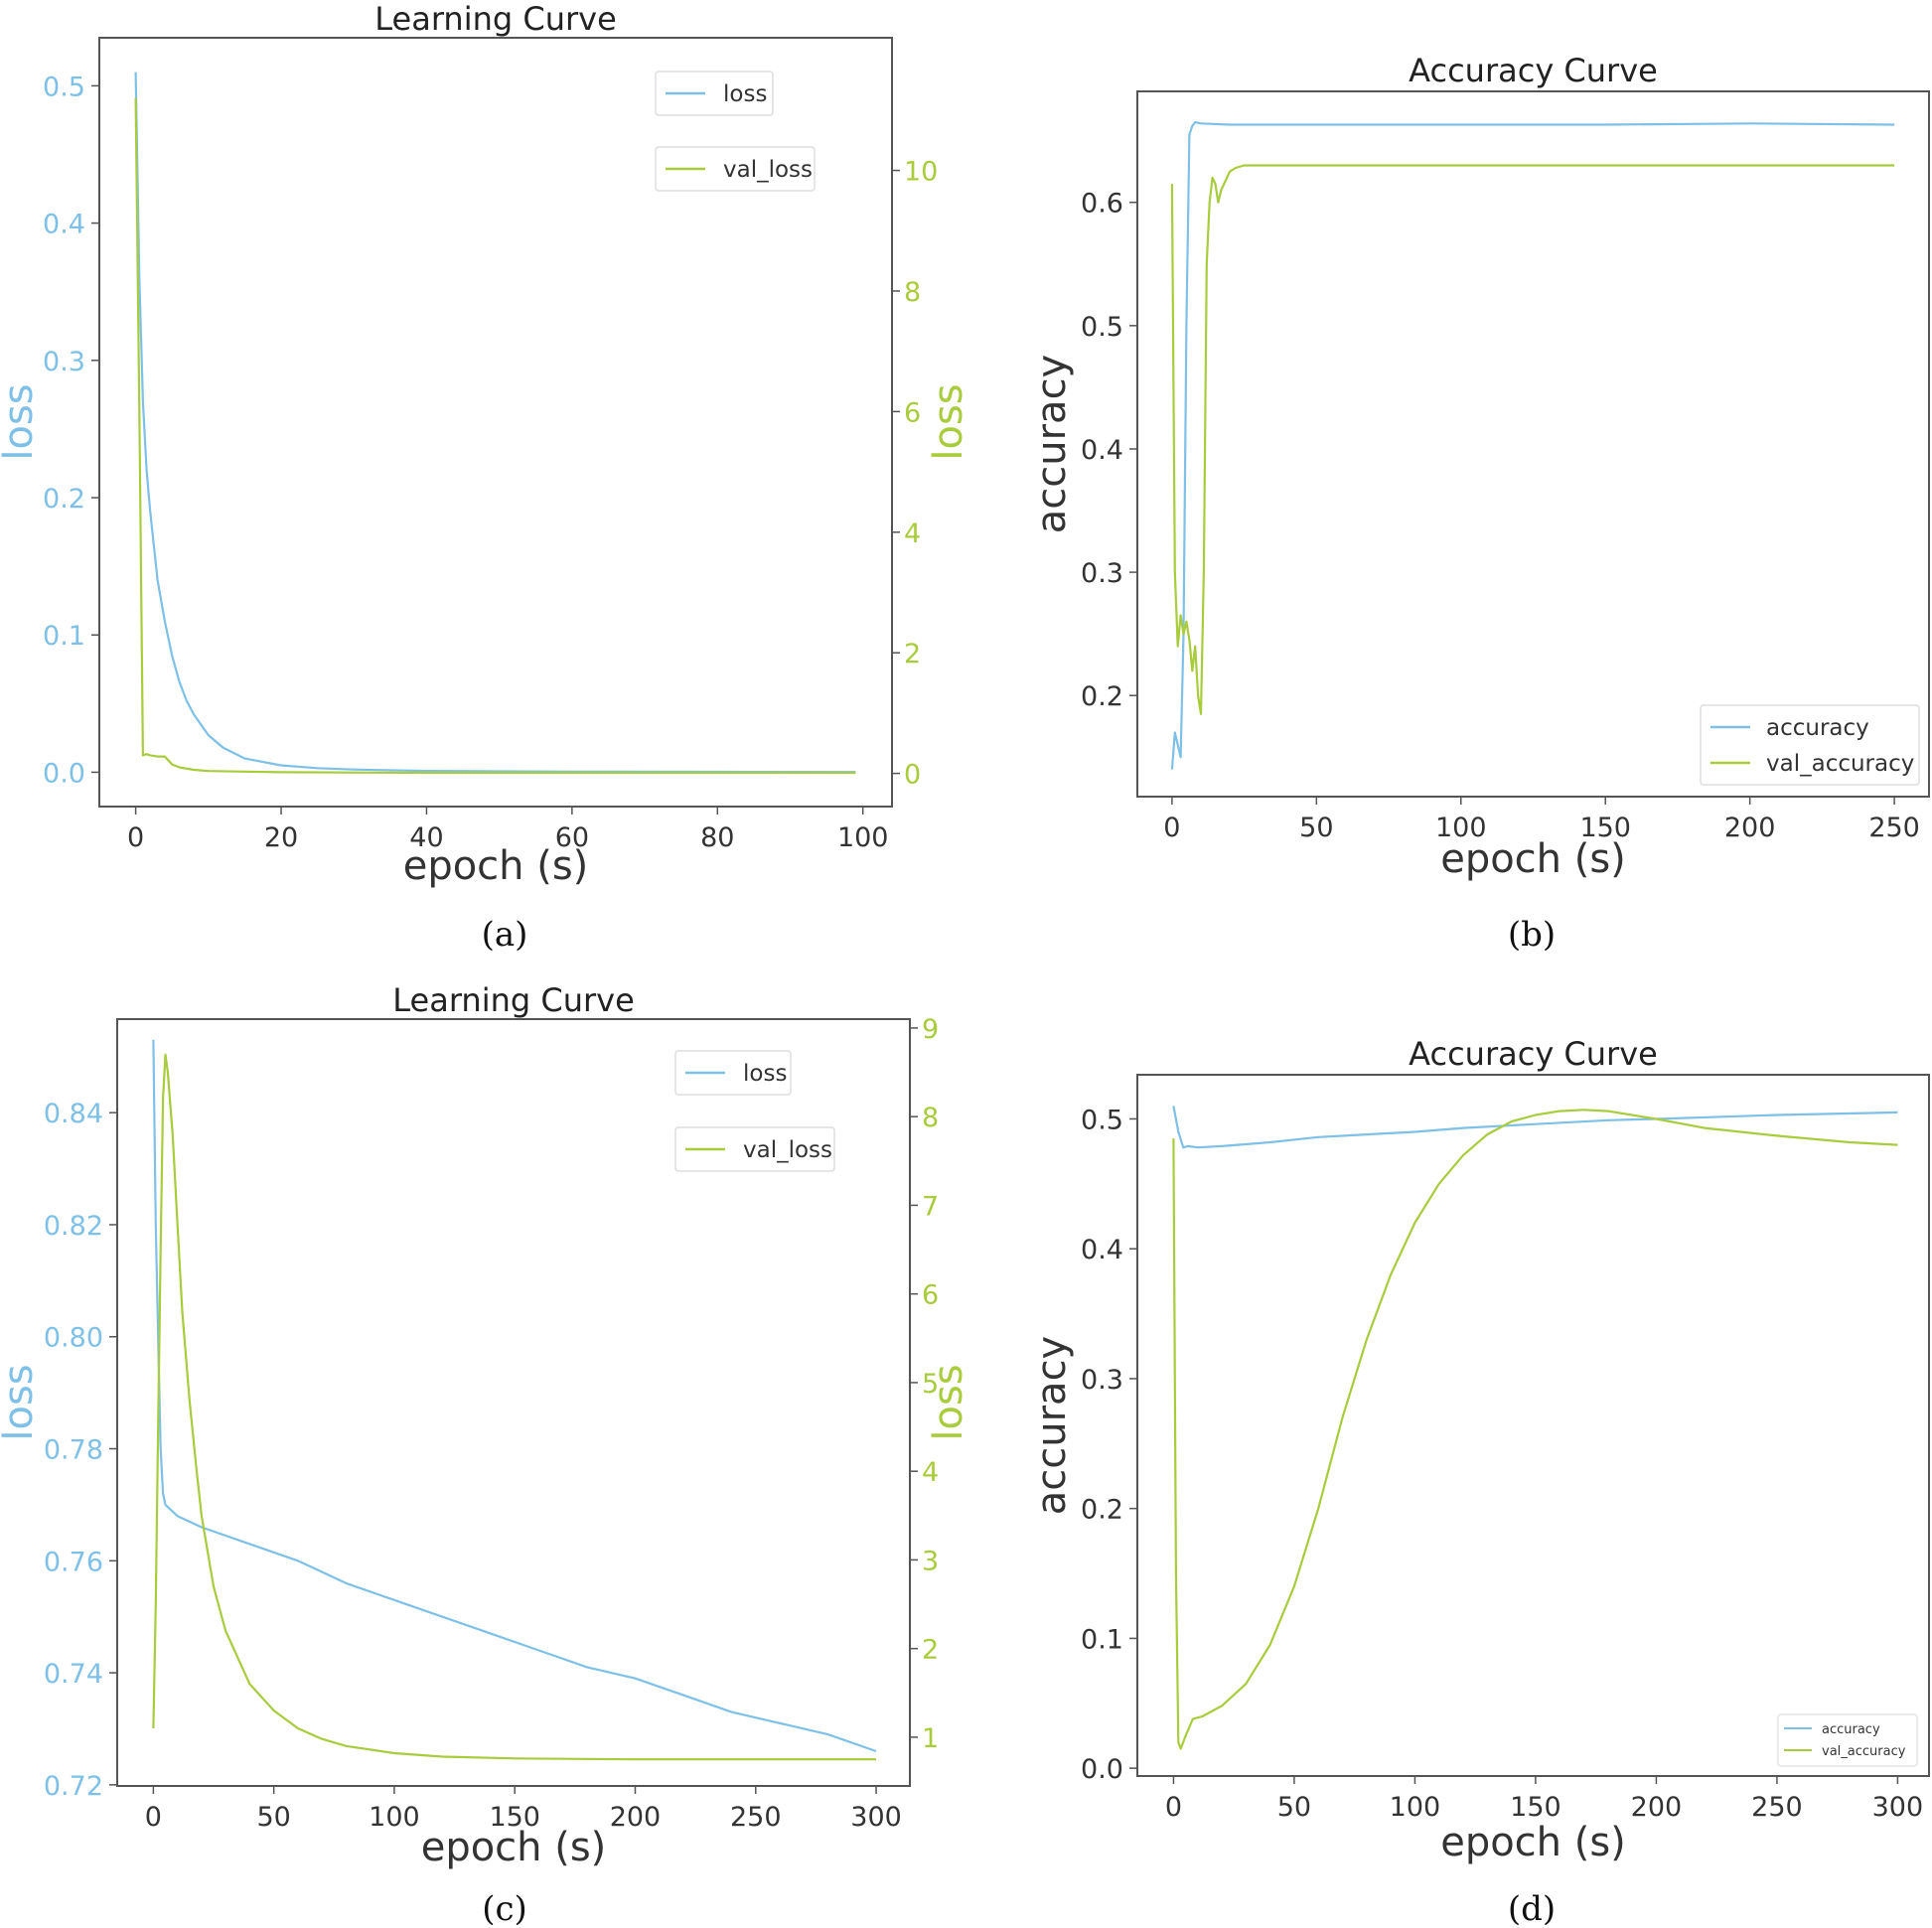  Describe the element at coordinates (1102, 1639) in the screenshot. I see `y-tick-label: 0.1` at that location.